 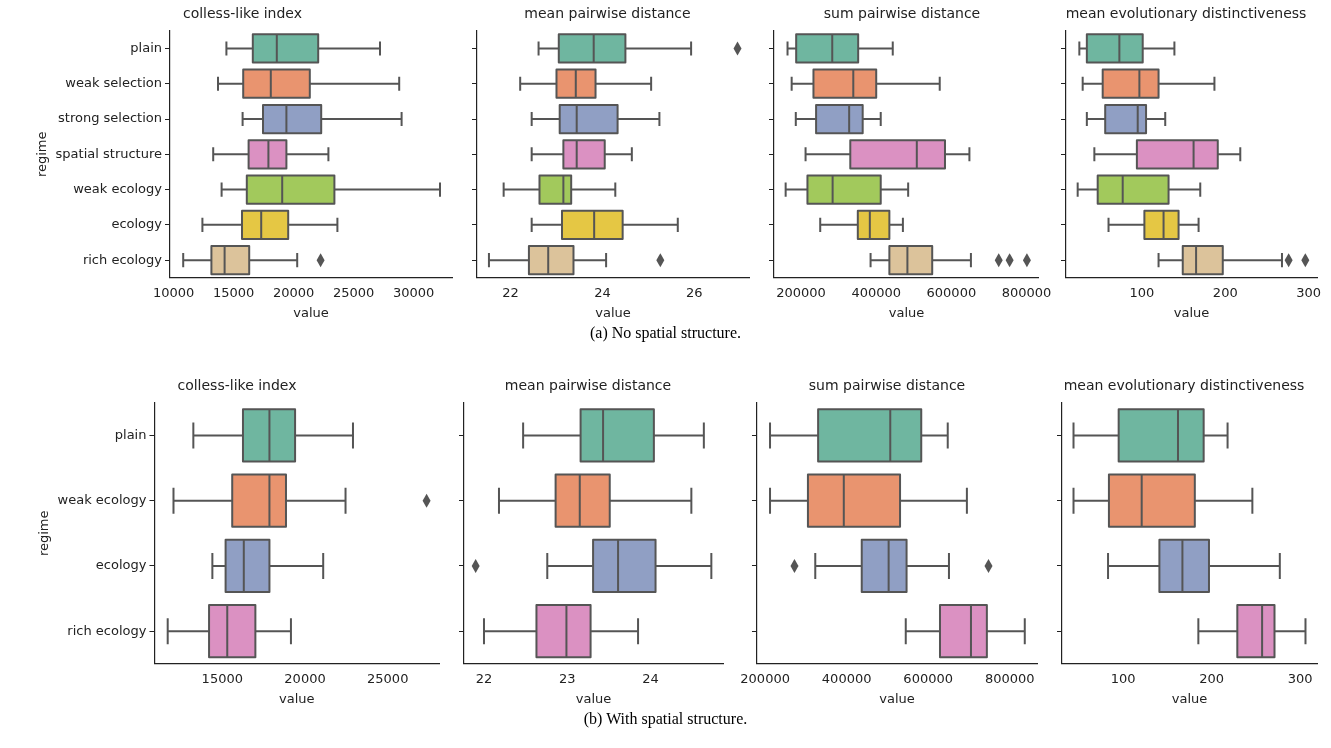 I want to click on text: (b) With spatial structure., so click(x=665, y=719).